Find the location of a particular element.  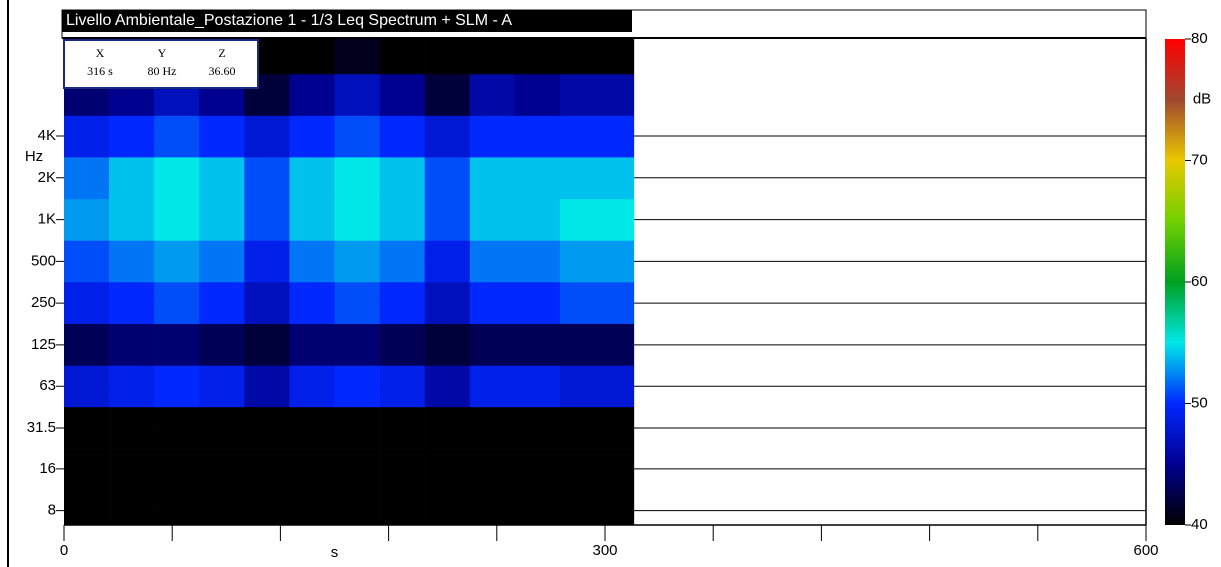

cursor-label: Z is located at coordinates (221, 53).